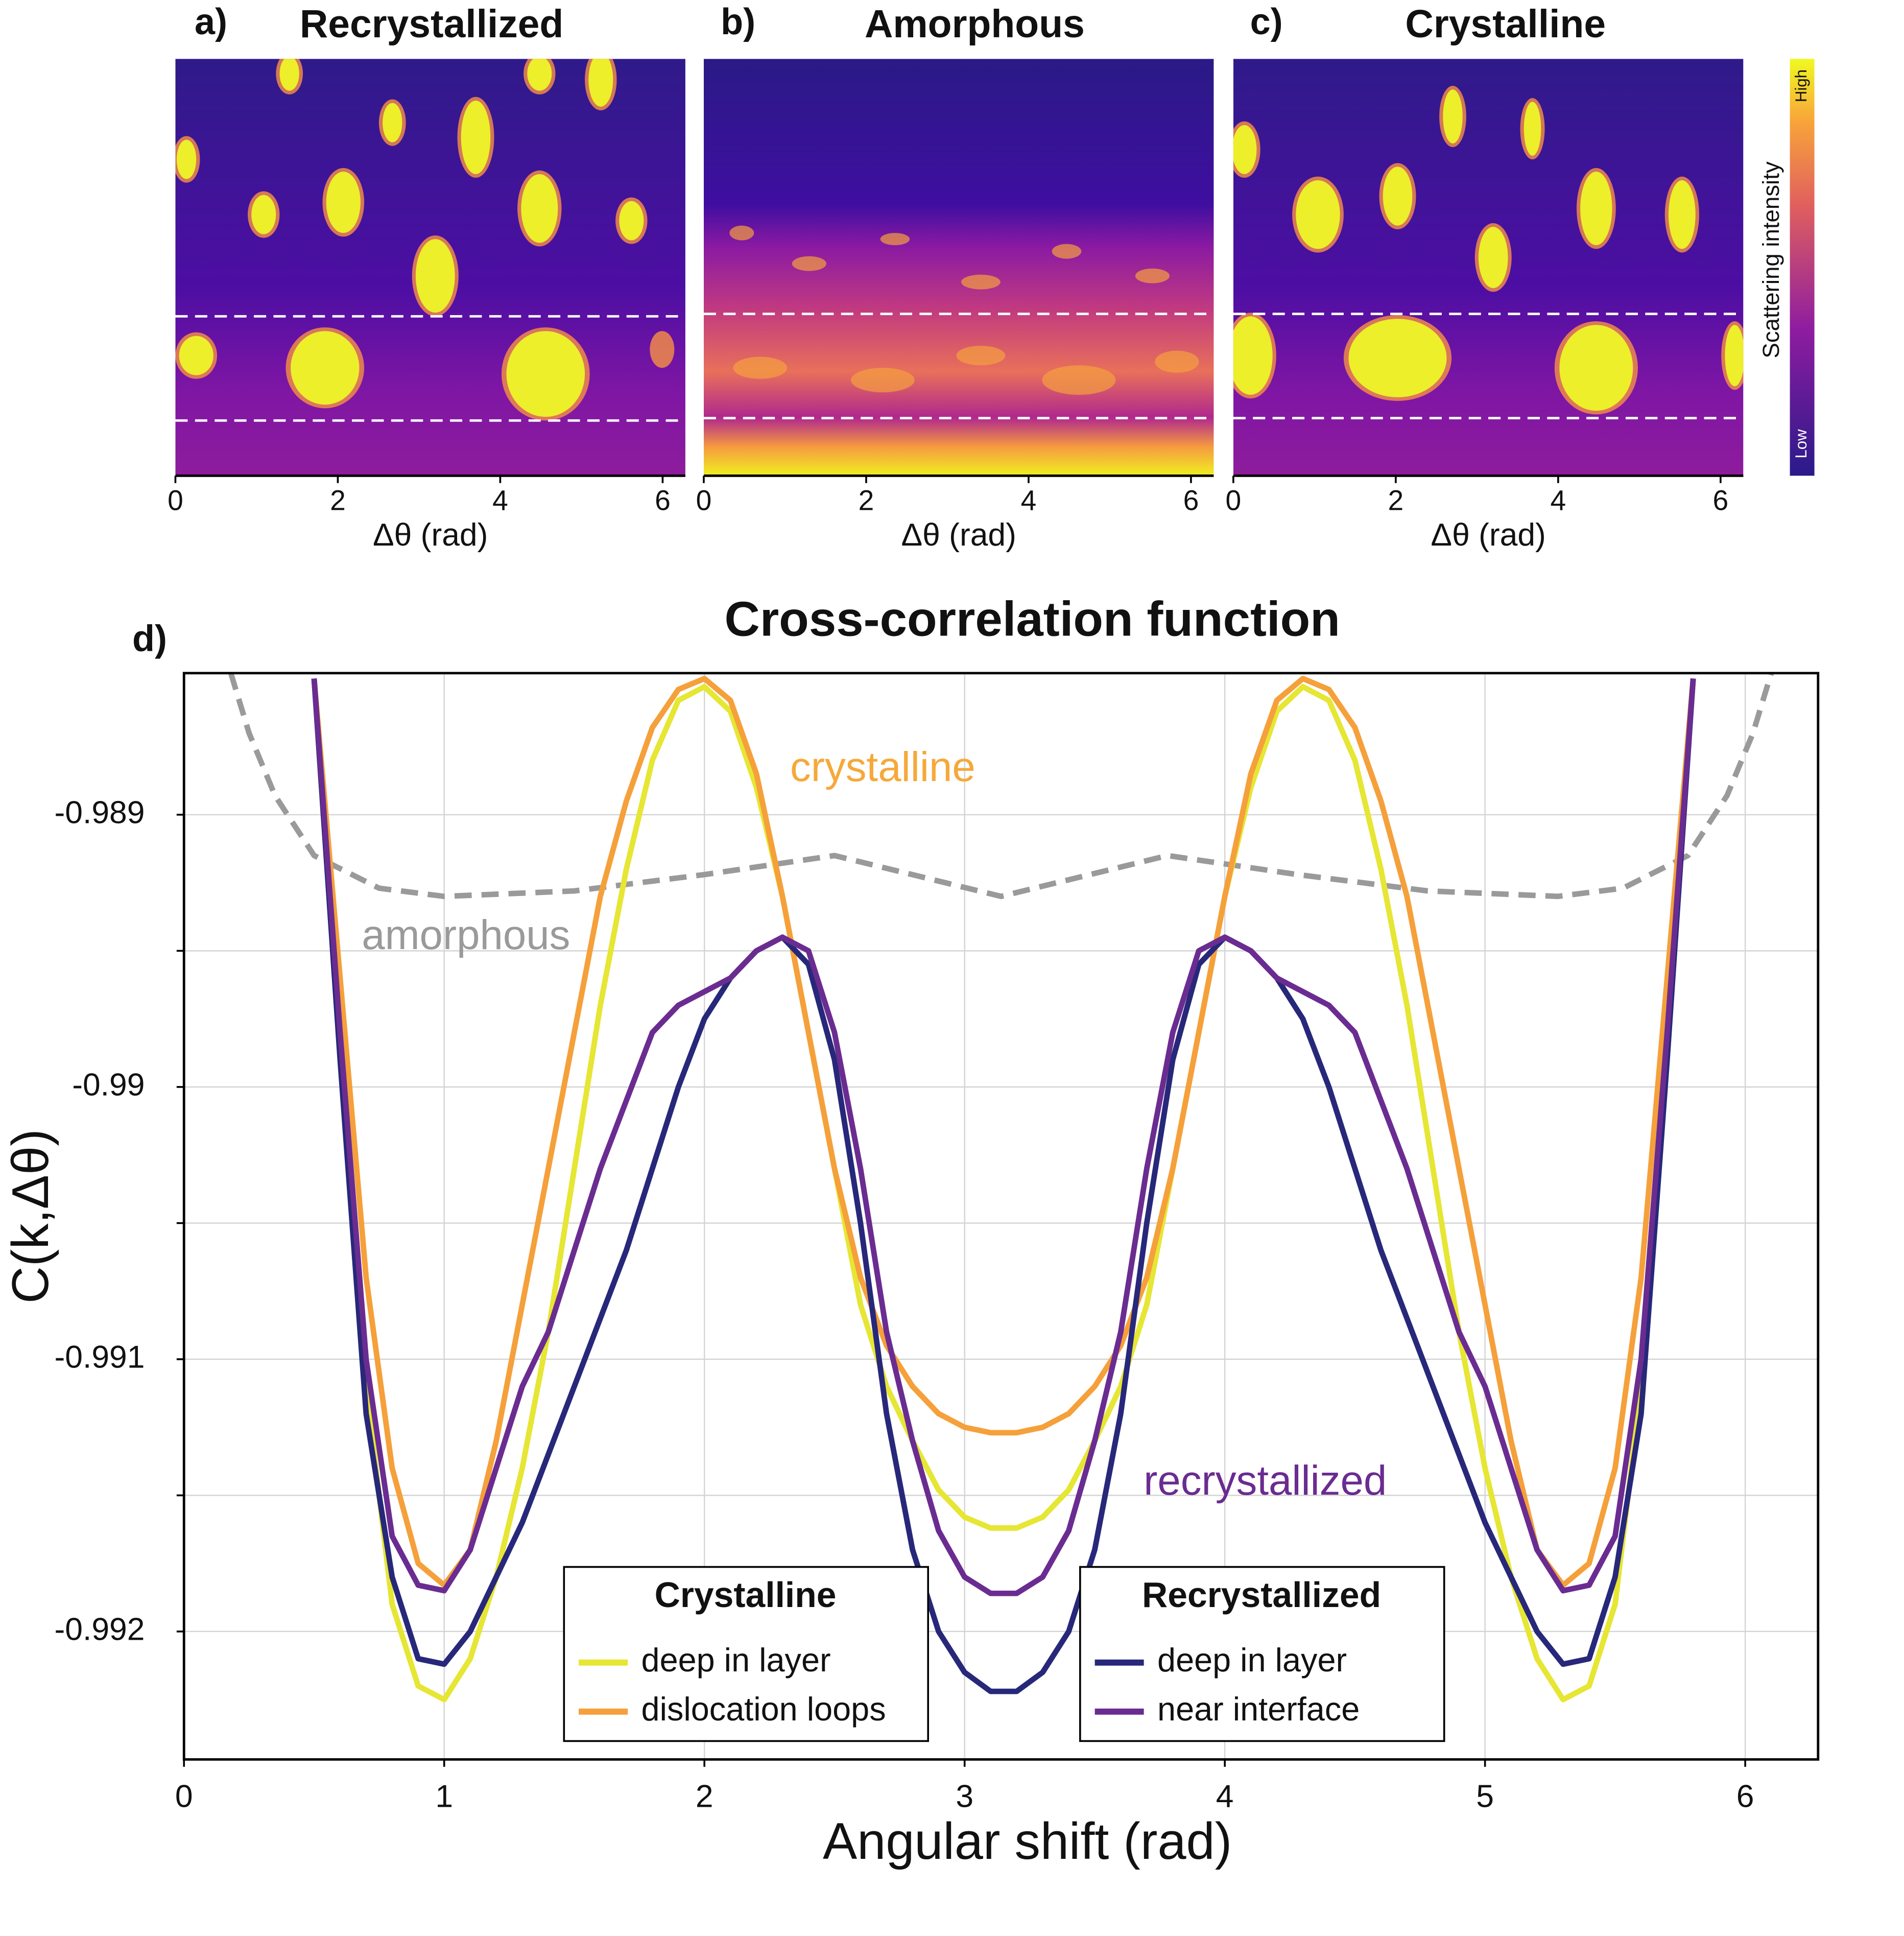 This screenshot has width=1904, height=1936. What do you see at coordinates (738, 22) in the screenshot?
I see `panel-label: b)` at bounding box center [738, 22].